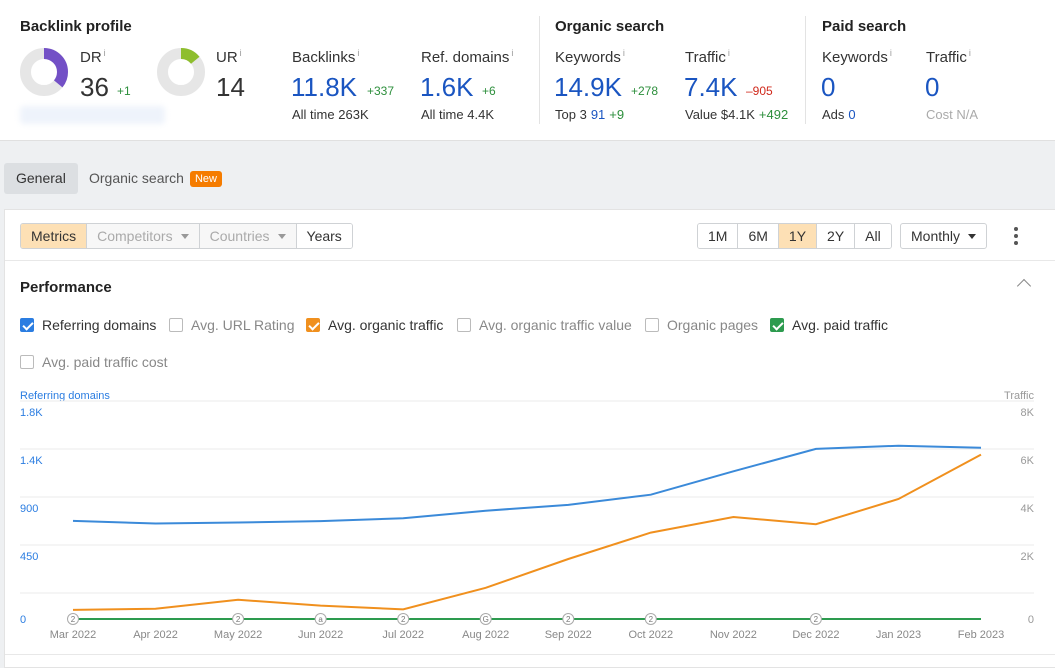  What do you see at coordinates (701, 325) in the screenshot?
I see `checkbox-organic-pages: Organic pages` at bounding box center [701, 325].